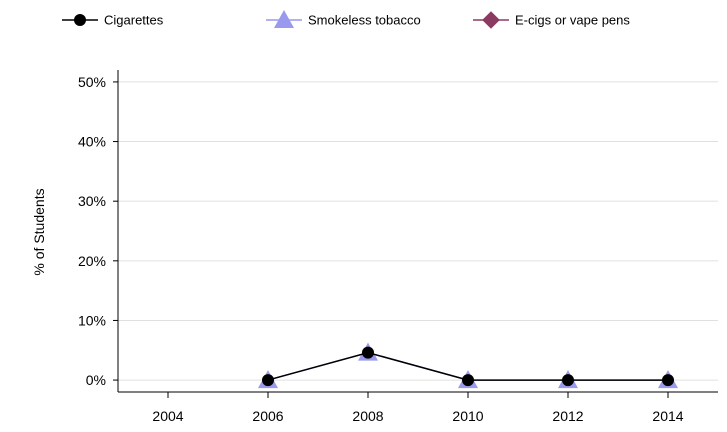 The width and height of the screenshot is (727, 432). What do you see at coordinates (364, 20) in the screenshot?
I see `legend-label: Smokeless tobacco` at bounding box center [364, 20].